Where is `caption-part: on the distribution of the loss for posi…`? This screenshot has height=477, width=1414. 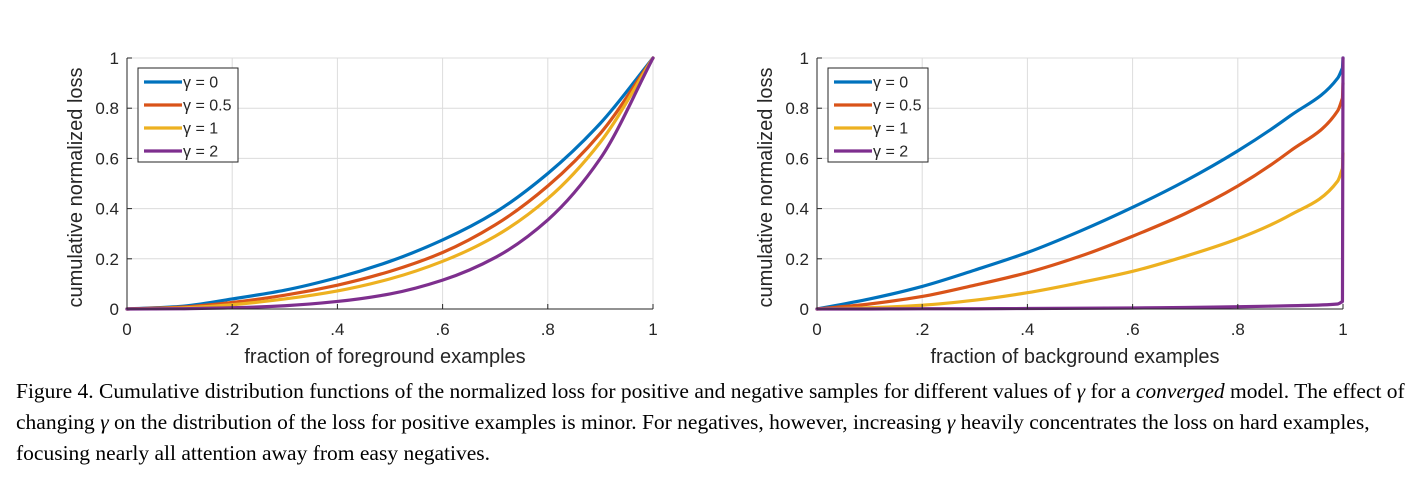
caption-part: on the distribution of the loss for posi… is located at coordinates (527, 422).